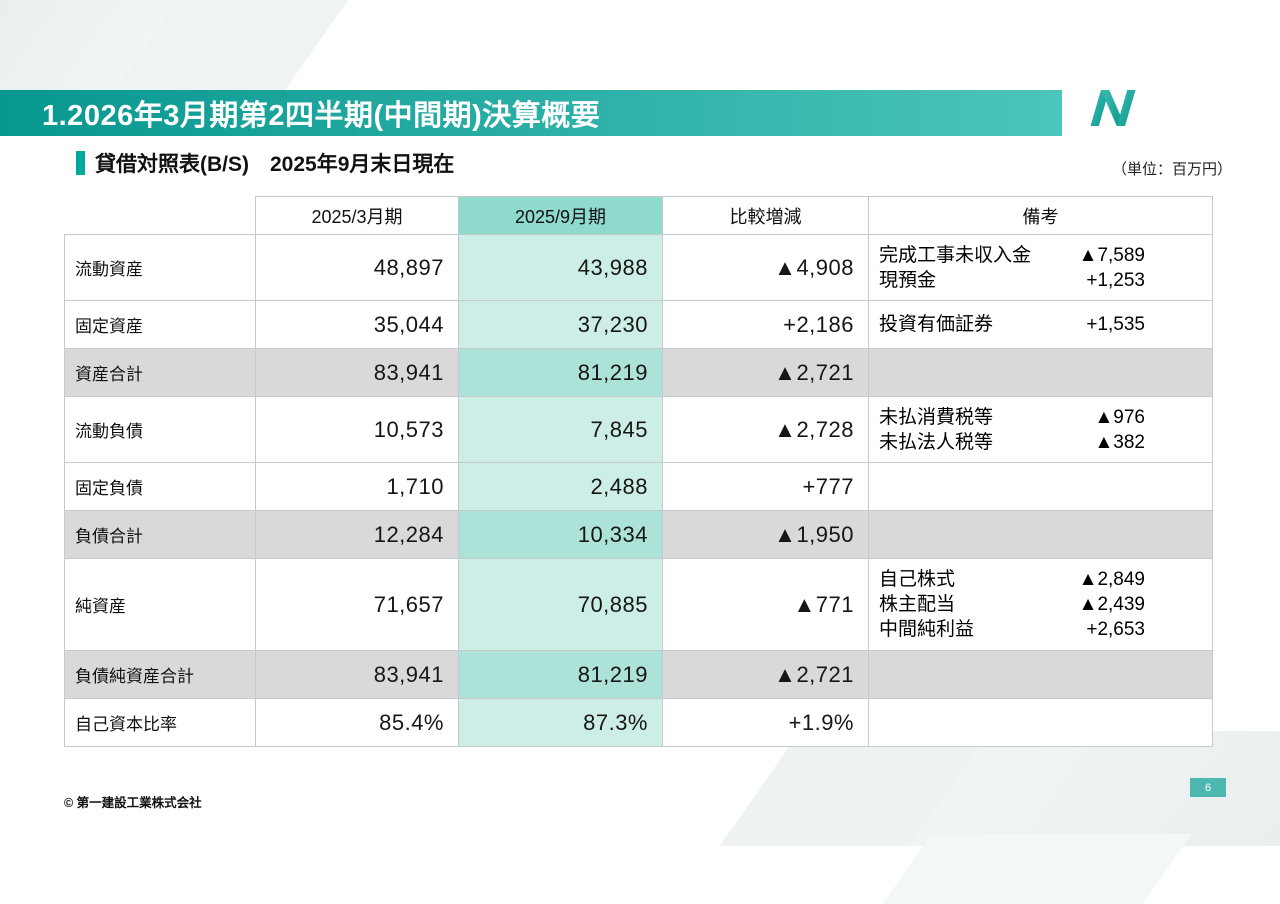  I want to click on note-label: 自己株式, so click(917, 579).